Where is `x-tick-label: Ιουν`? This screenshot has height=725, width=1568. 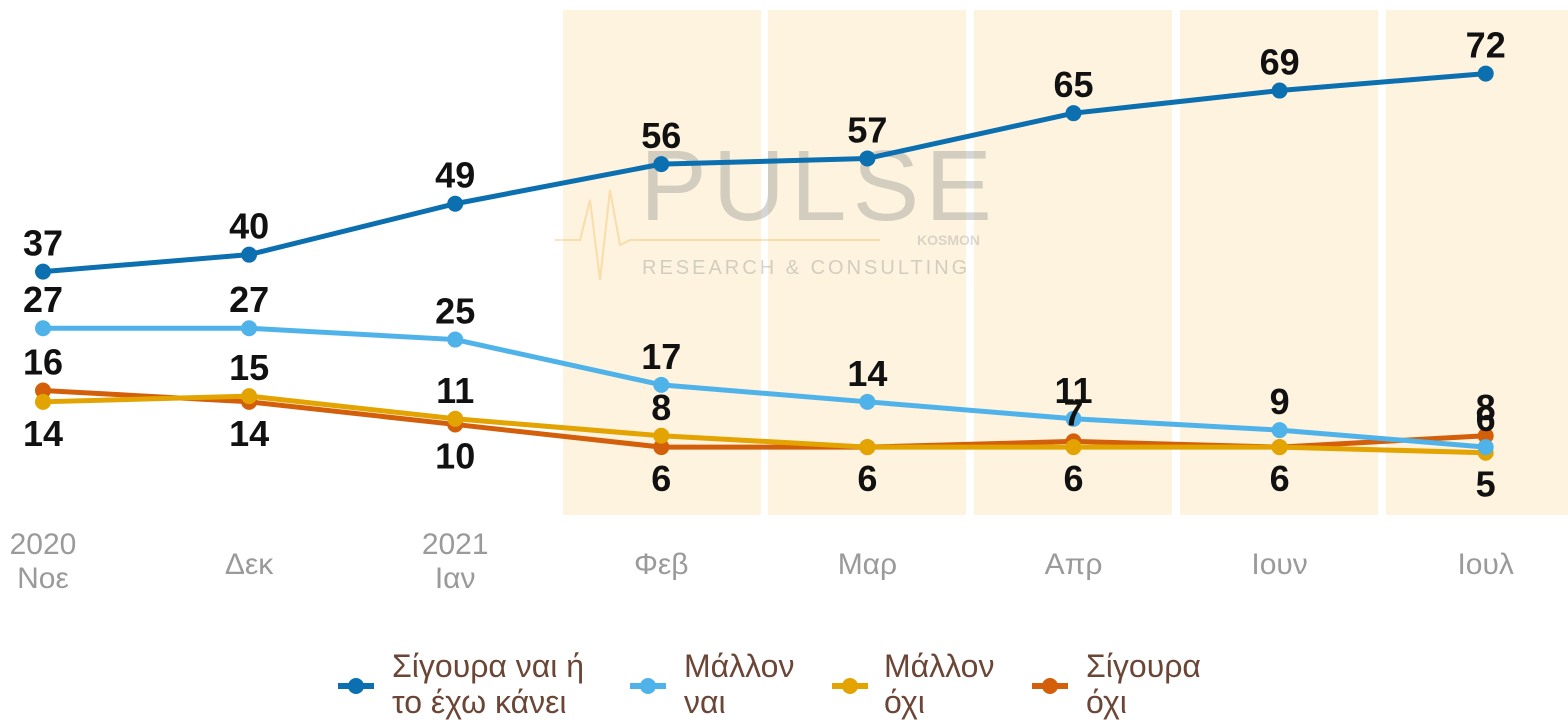 x-tick-label: Ιουν is located at coordinates (1279, 564).